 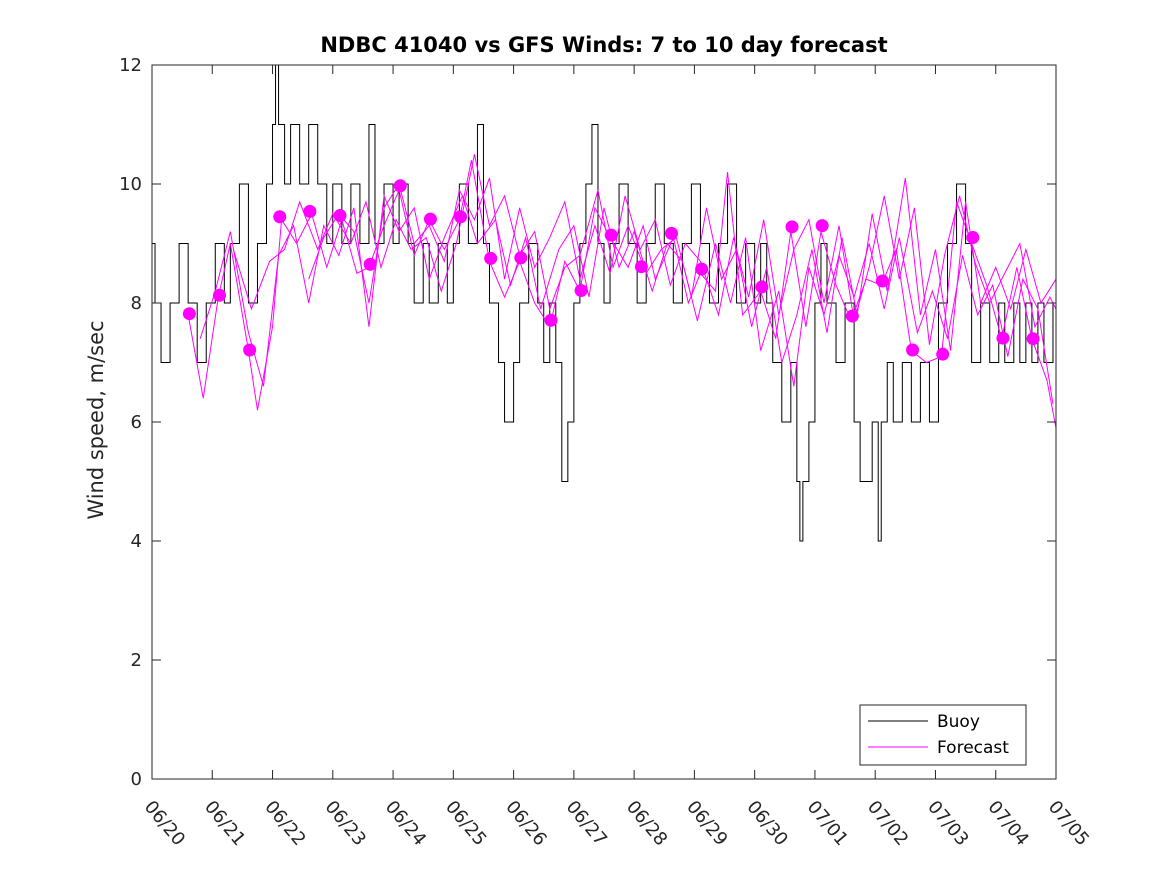 I want to click on legend-box, so click(x=943, y=735).